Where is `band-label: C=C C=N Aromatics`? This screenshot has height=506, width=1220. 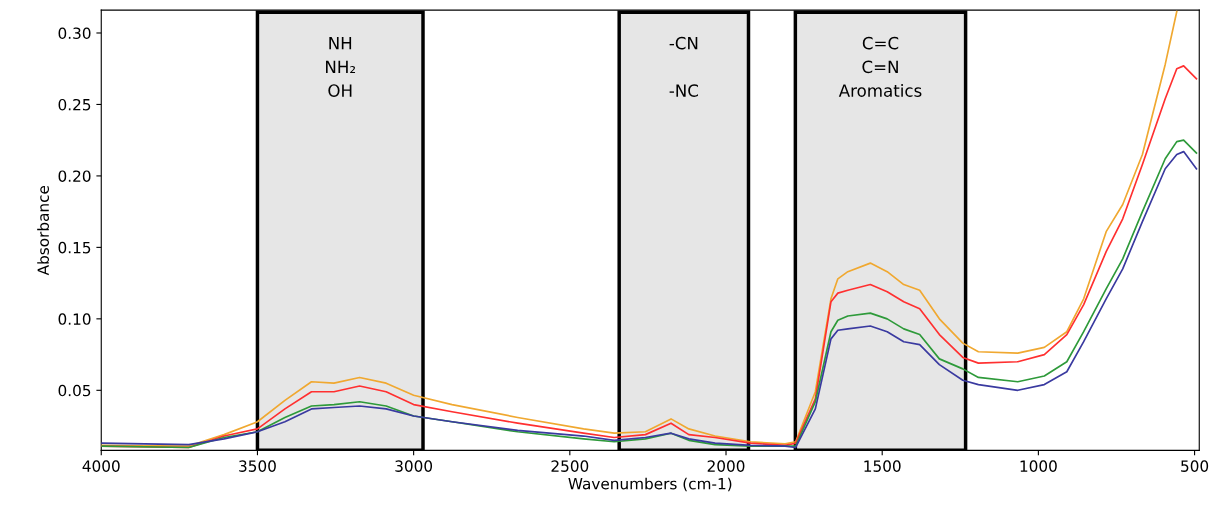 band-label: C=C C=N Aromatics is located at coordinates (880, 66).